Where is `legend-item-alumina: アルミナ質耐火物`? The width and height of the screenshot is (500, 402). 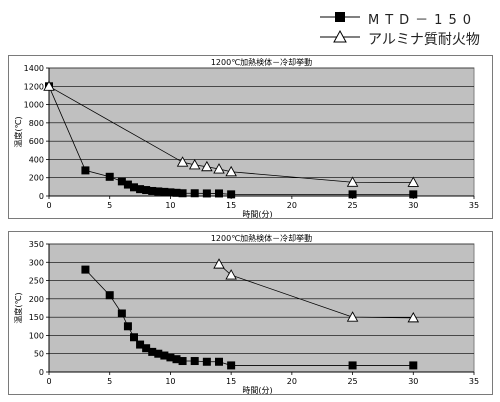 legend-item-alumina: アルミナ質耐火物 is located at coordinates (408, 38).